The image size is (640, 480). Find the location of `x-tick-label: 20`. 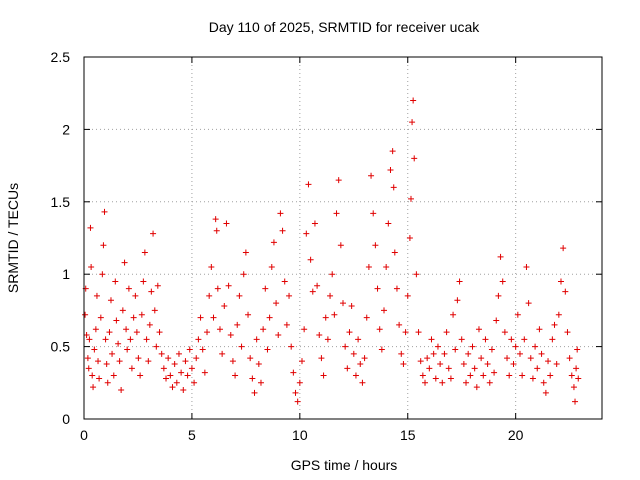

x-tick-label: 20 is located at coordinates (516, 435).